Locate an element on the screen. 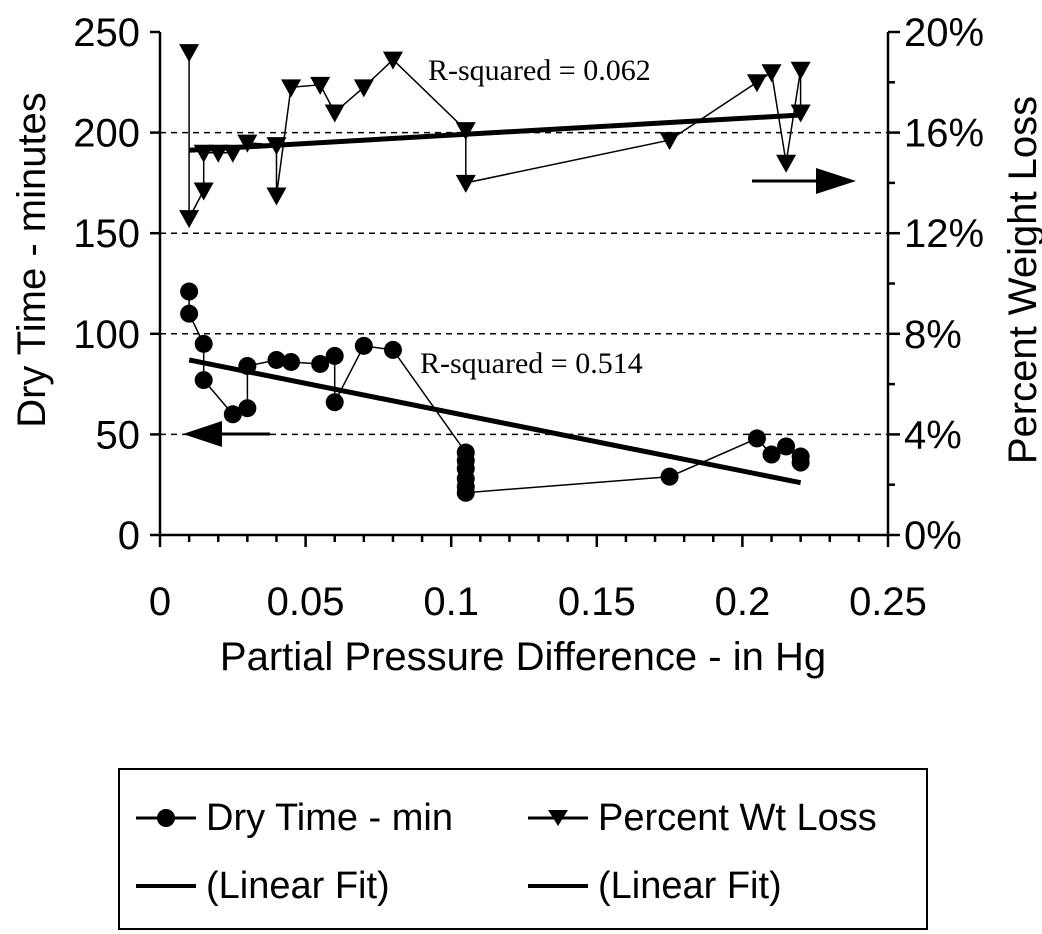 The image size is (1042, 934). left-tick-label: 150 is located at coordinates (106, 234).